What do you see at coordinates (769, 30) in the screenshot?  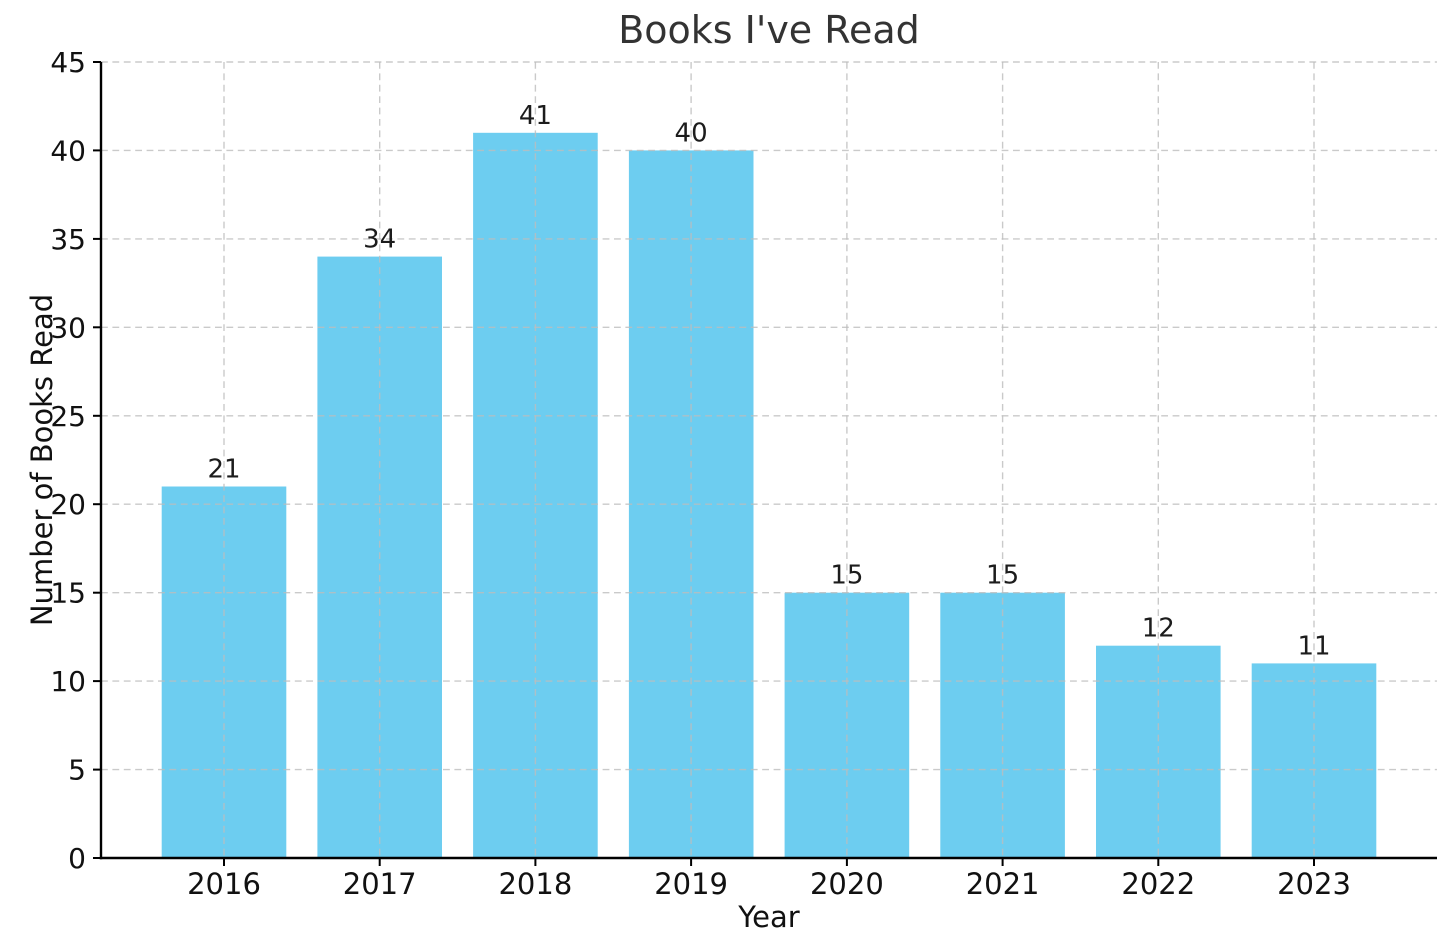 I see `chart-title: Books I've Read` at bounding box center [769, 30].